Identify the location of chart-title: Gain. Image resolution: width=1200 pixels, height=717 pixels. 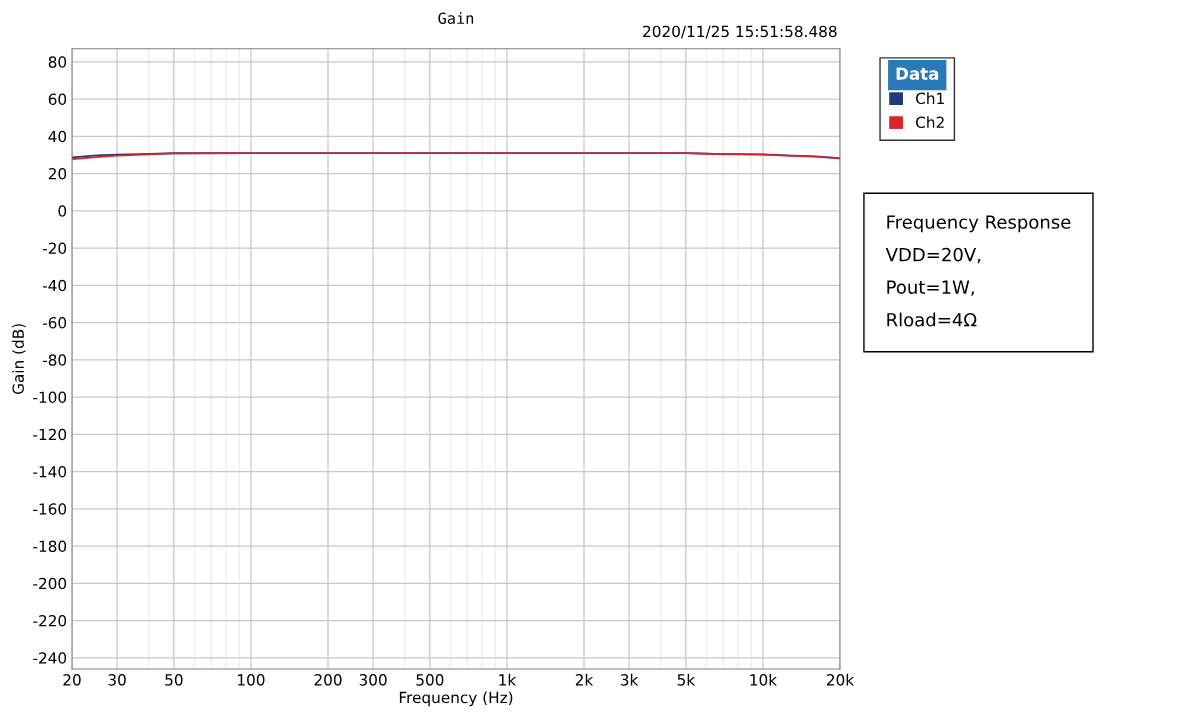
(456, 18).